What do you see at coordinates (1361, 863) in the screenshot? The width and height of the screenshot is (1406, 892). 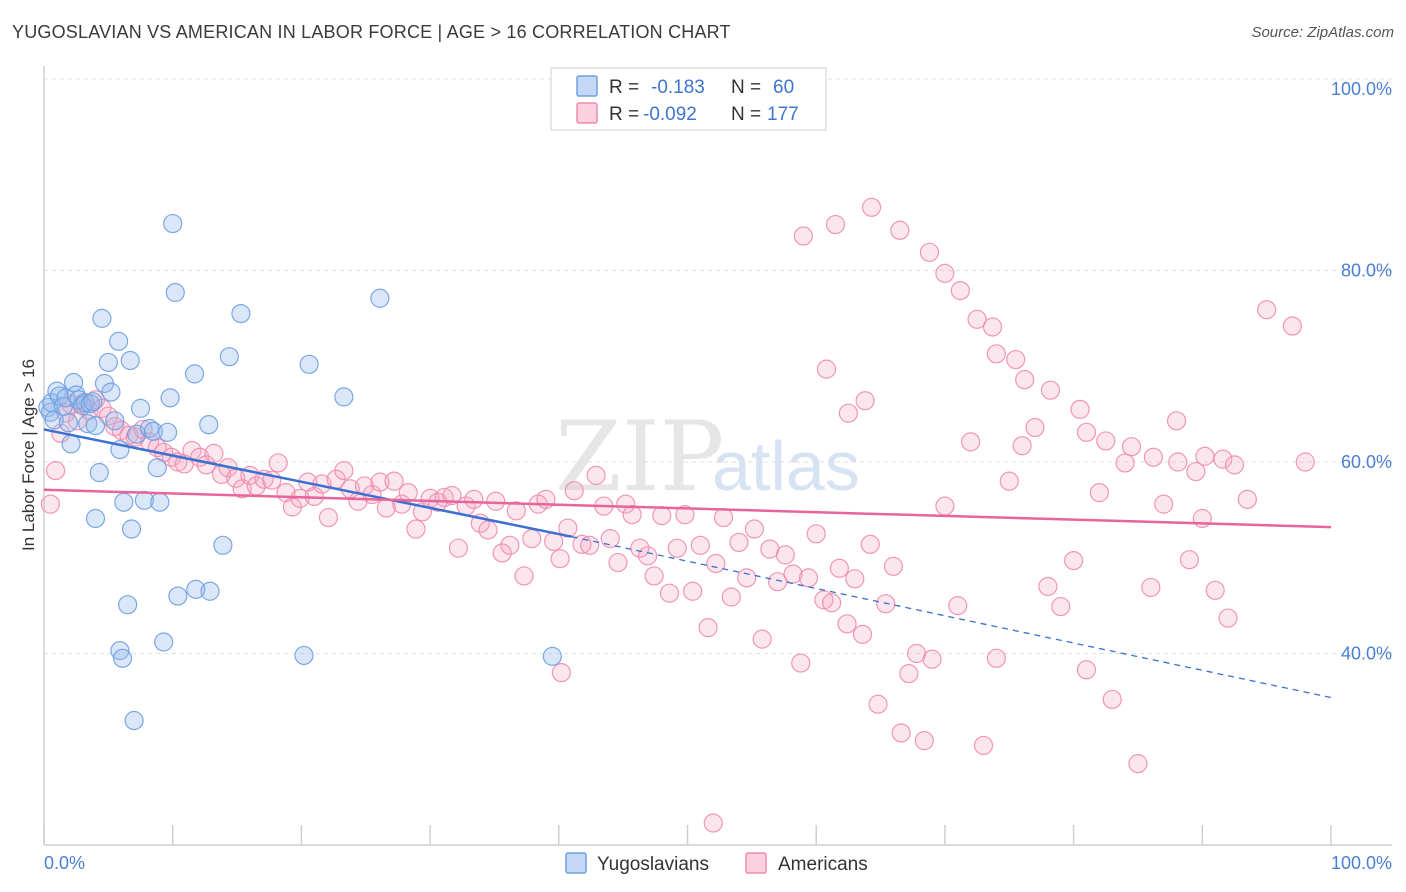 I see `x-tick-max: 100.0%` at bounding box center [1361, 863].